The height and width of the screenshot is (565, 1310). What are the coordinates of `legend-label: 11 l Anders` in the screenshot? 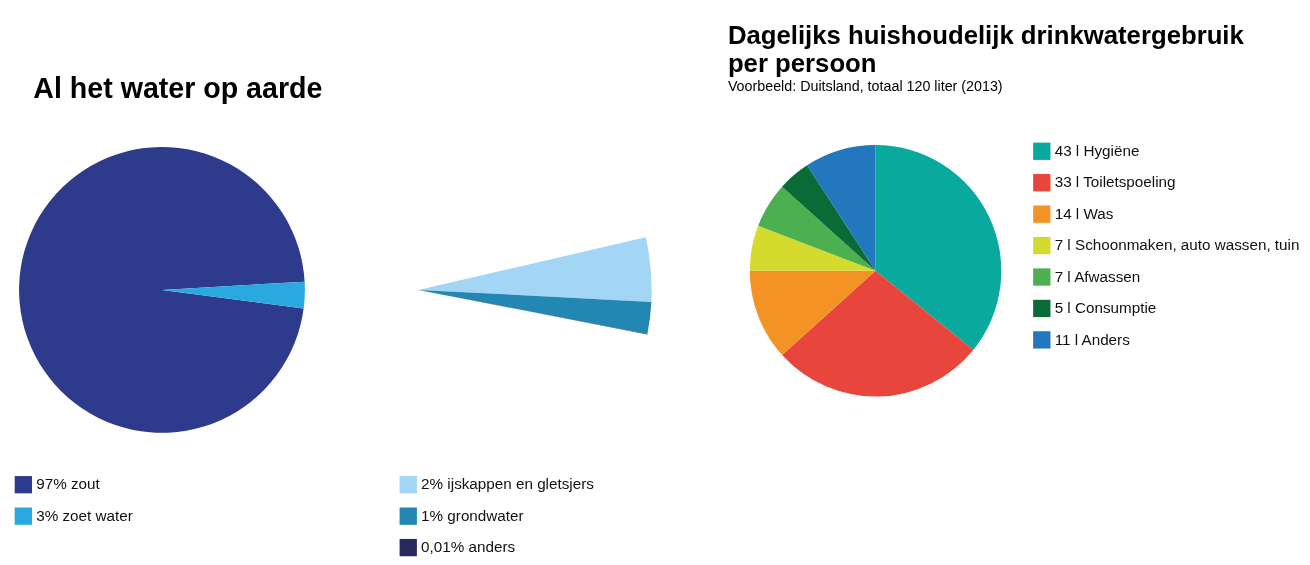 It's located at (1092, 339).